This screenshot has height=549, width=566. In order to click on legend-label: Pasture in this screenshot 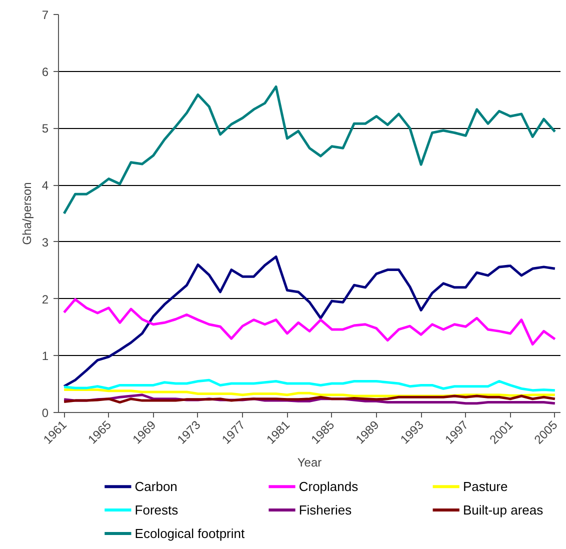, I will do `click(485, 486)`.